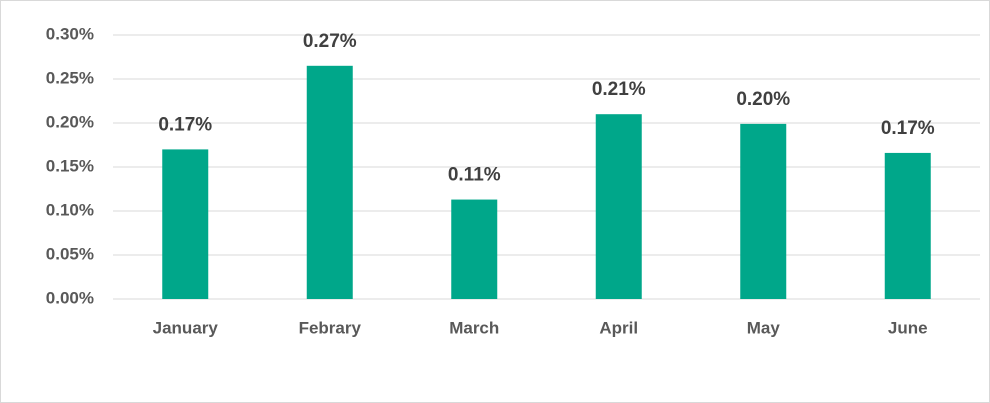  What do you see at coordinates (618, 327) in the screenshot?
I see `x-tick-label: April` at bounding box center [618, 327].